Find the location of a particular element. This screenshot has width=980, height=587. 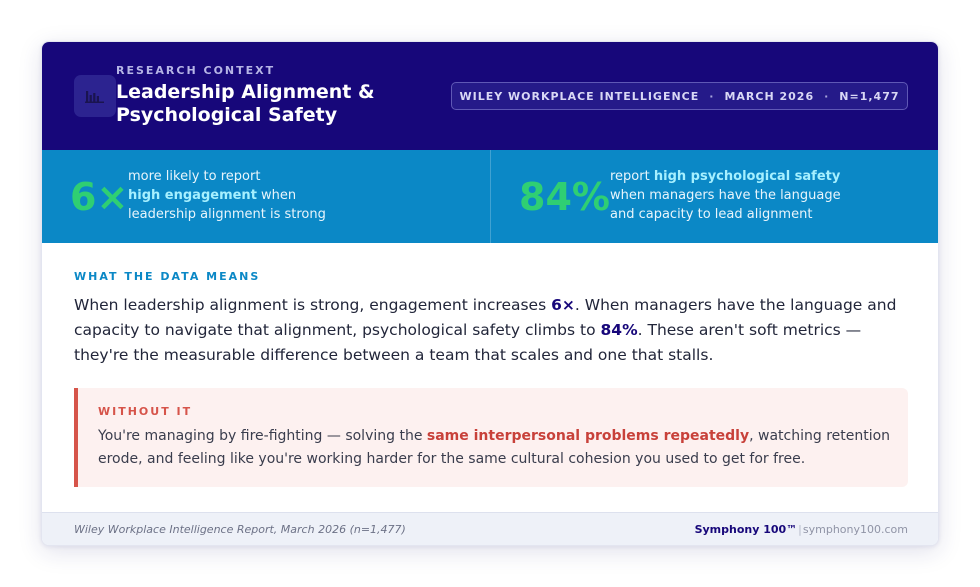

stat-safety-highlight: high psychological safety is located at coordinates (747, 176).